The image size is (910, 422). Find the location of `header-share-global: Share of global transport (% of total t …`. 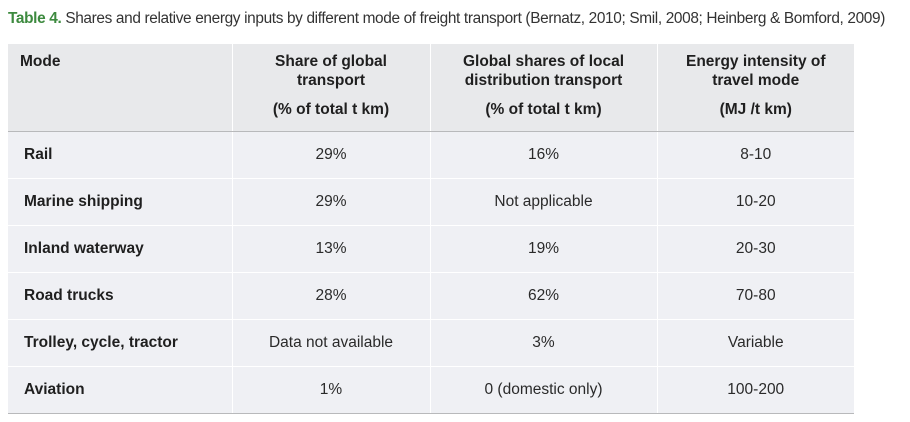

header-share-global: Share of global transport (% of total t … is located at coordinates (330, 88).